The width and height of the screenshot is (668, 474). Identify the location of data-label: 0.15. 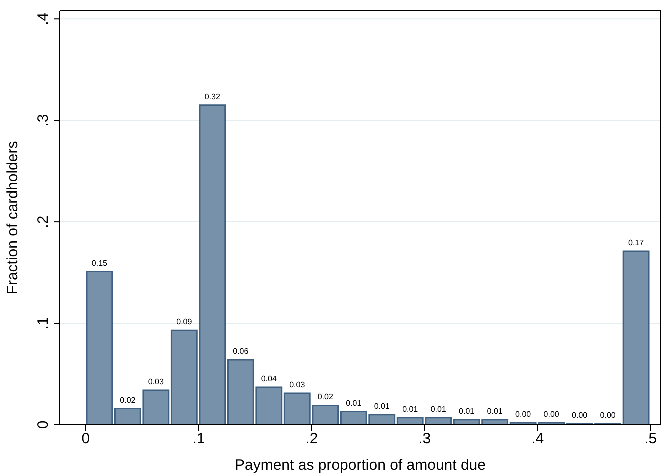
(100, 263).